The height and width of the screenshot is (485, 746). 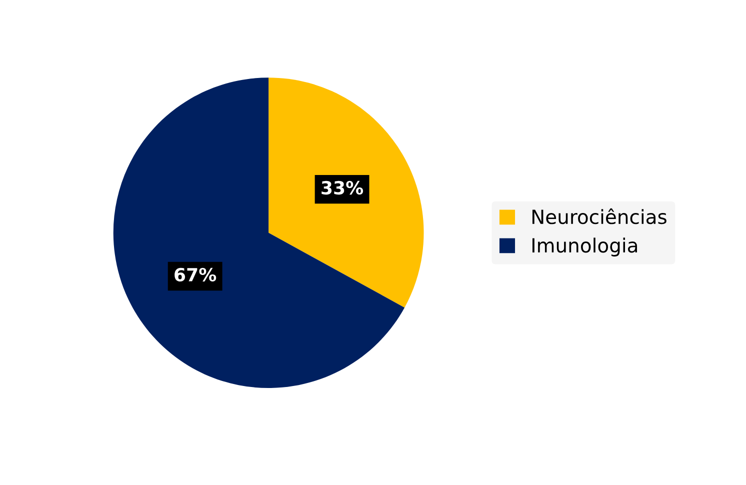 I want to click on pie-slice, so click(x=346, y=193).